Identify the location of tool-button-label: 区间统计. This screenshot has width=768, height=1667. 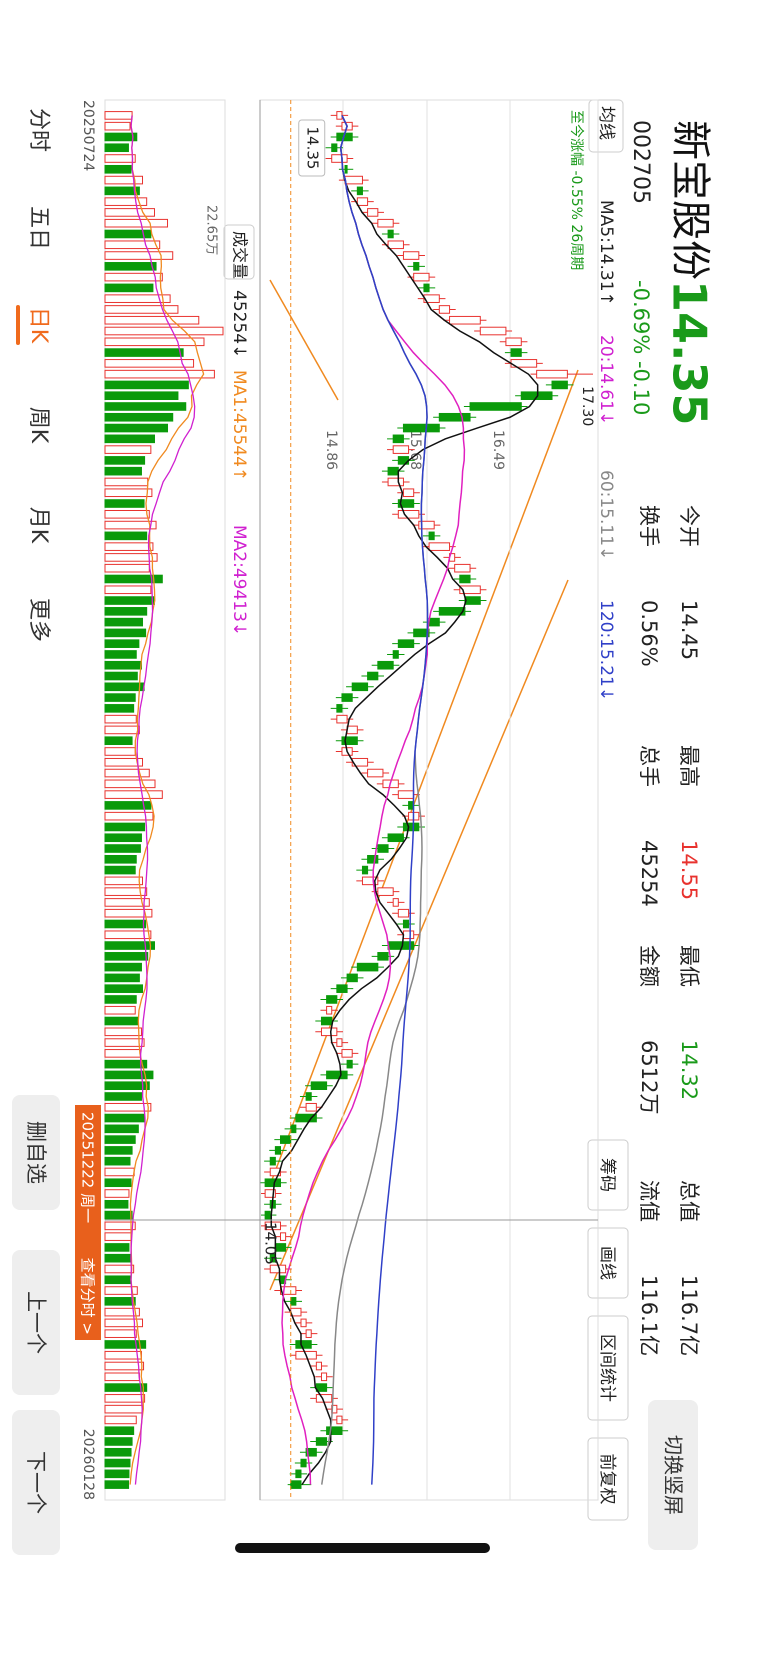
(607, 1368).